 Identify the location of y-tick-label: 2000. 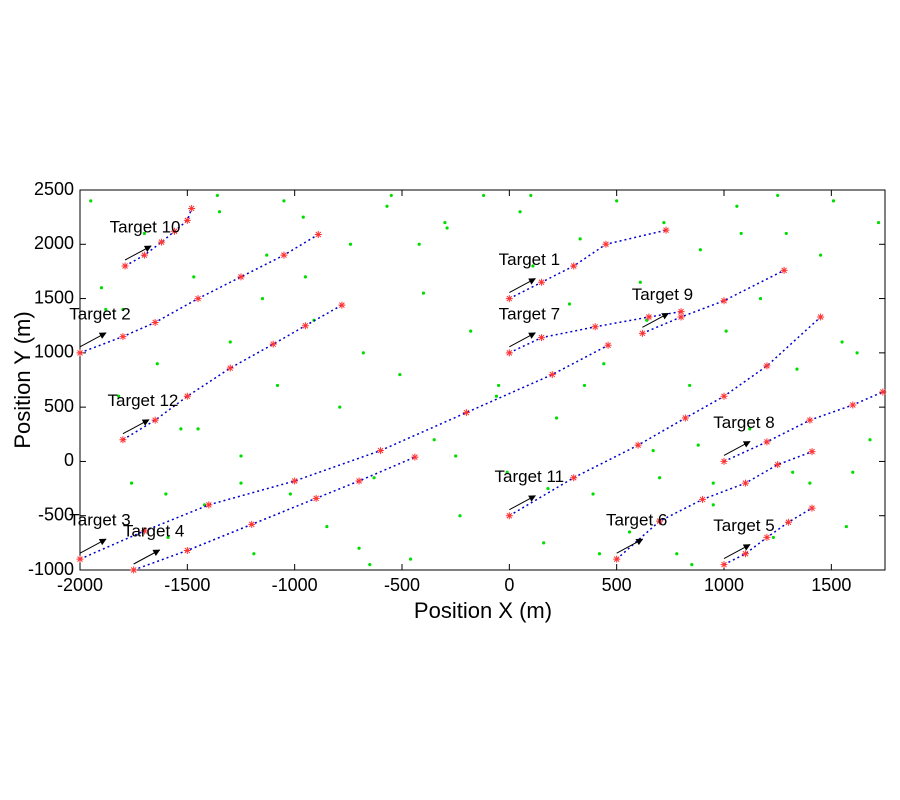
(54, 243).